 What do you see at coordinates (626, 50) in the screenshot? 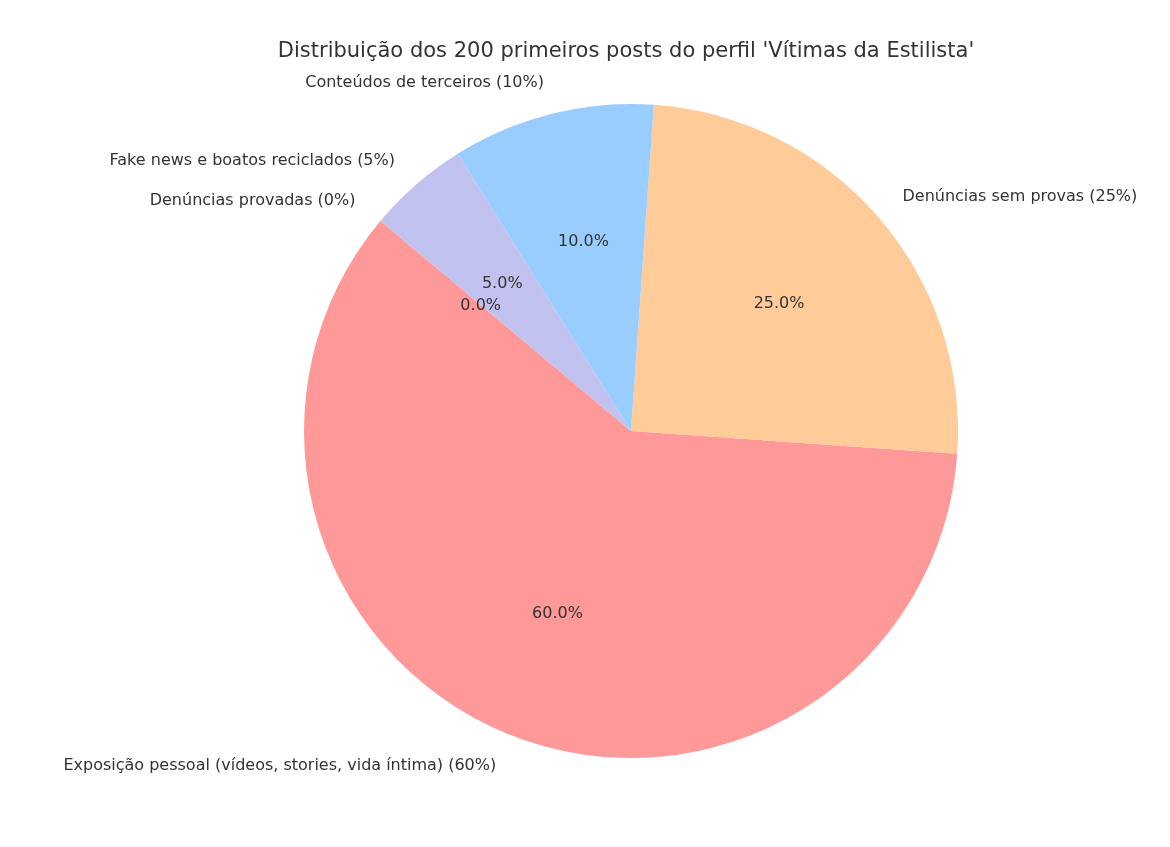
I see `chart-title: Distribuição dos 200 primeiros posts do perfil 'Vítimas da Estilista'` at bounding box center [626, 50].